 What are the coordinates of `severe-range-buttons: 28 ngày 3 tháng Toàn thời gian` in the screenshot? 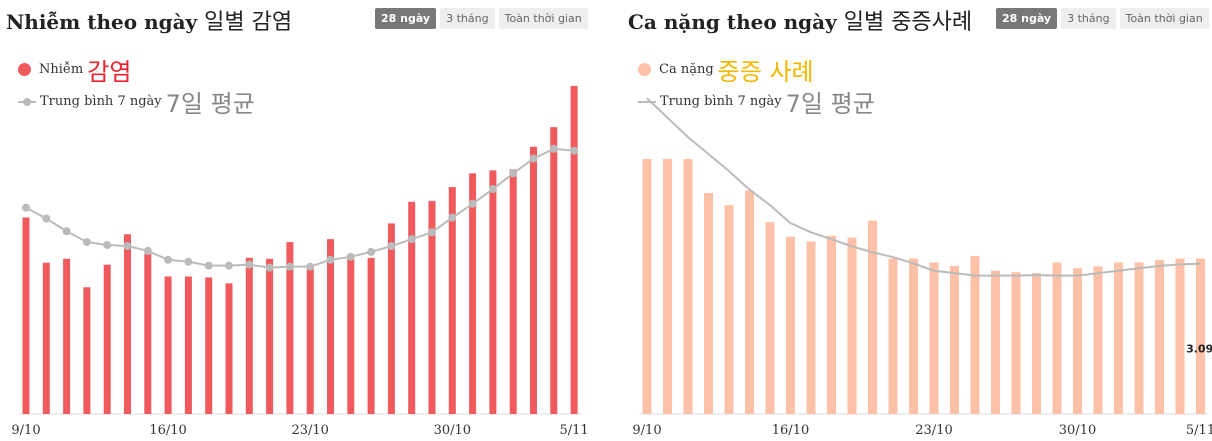 It's located at (1102, 18).